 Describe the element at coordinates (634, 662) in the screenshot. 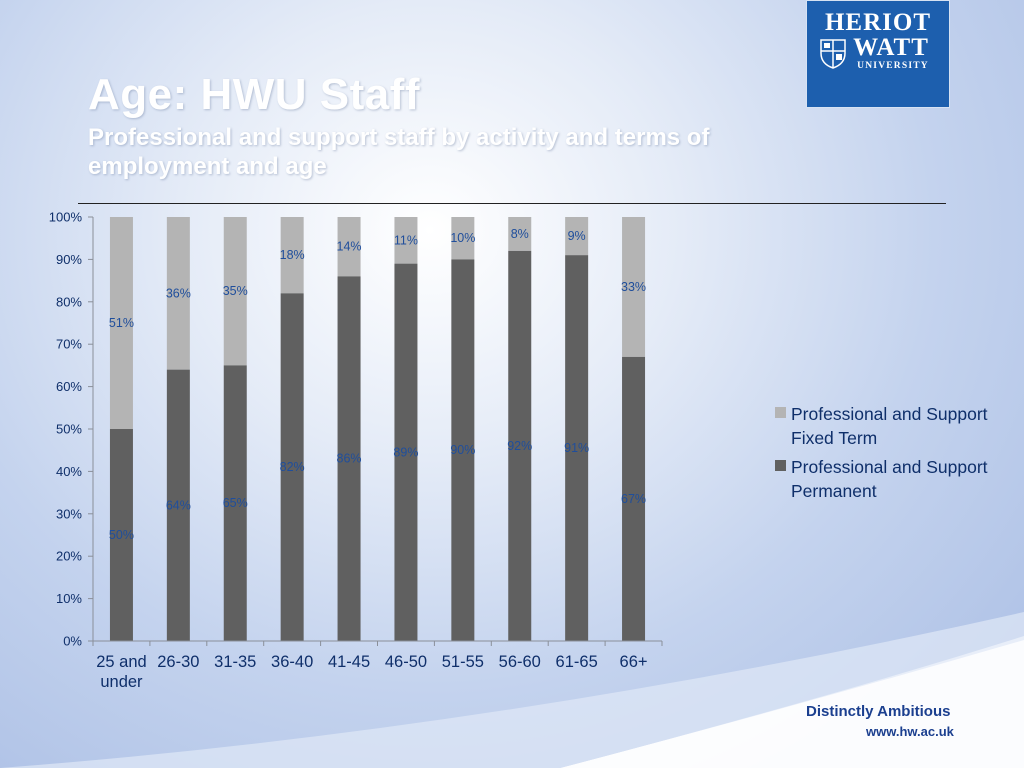

I see `x-tick-label: 66+` at that location.